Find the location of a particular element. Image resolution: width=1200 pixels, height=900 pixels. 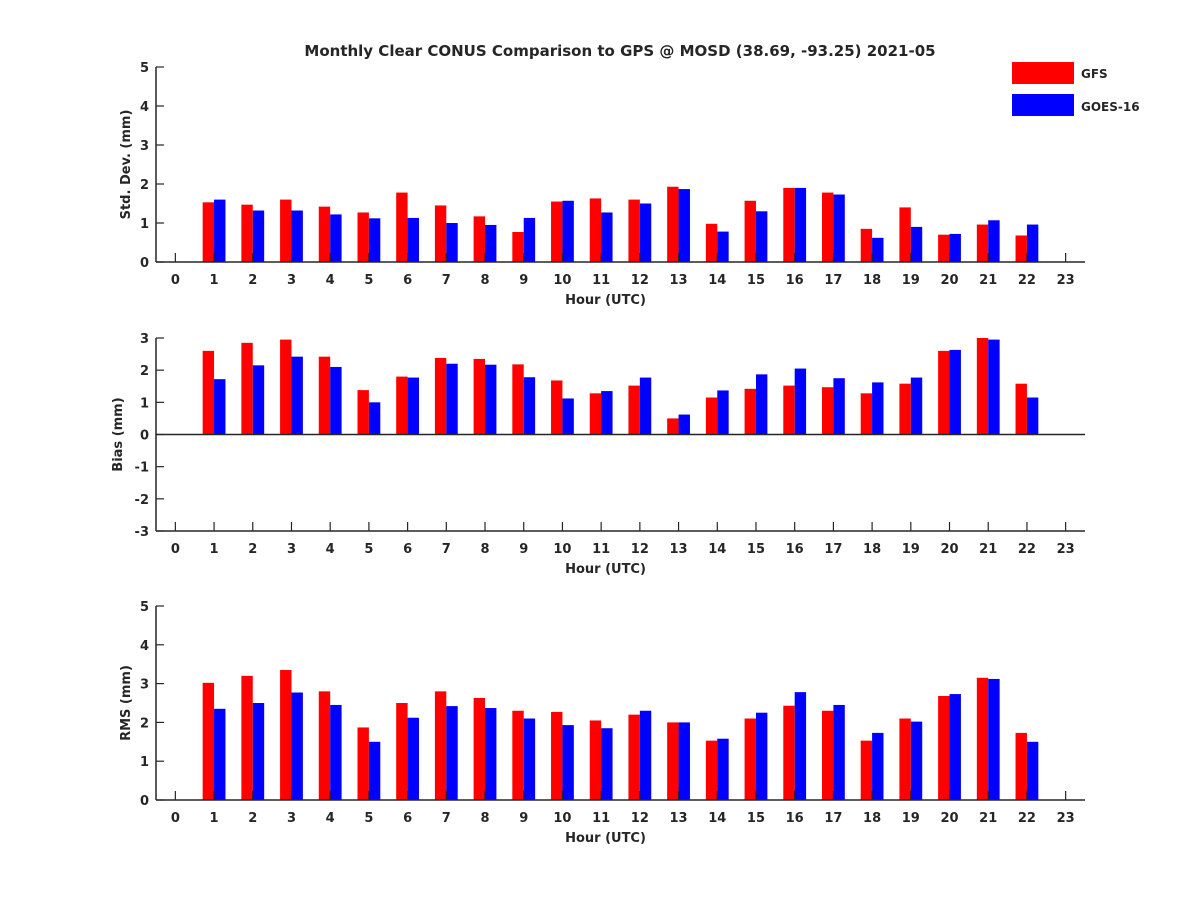

y-tick-label: 3 is located at coordinates (144, 685).